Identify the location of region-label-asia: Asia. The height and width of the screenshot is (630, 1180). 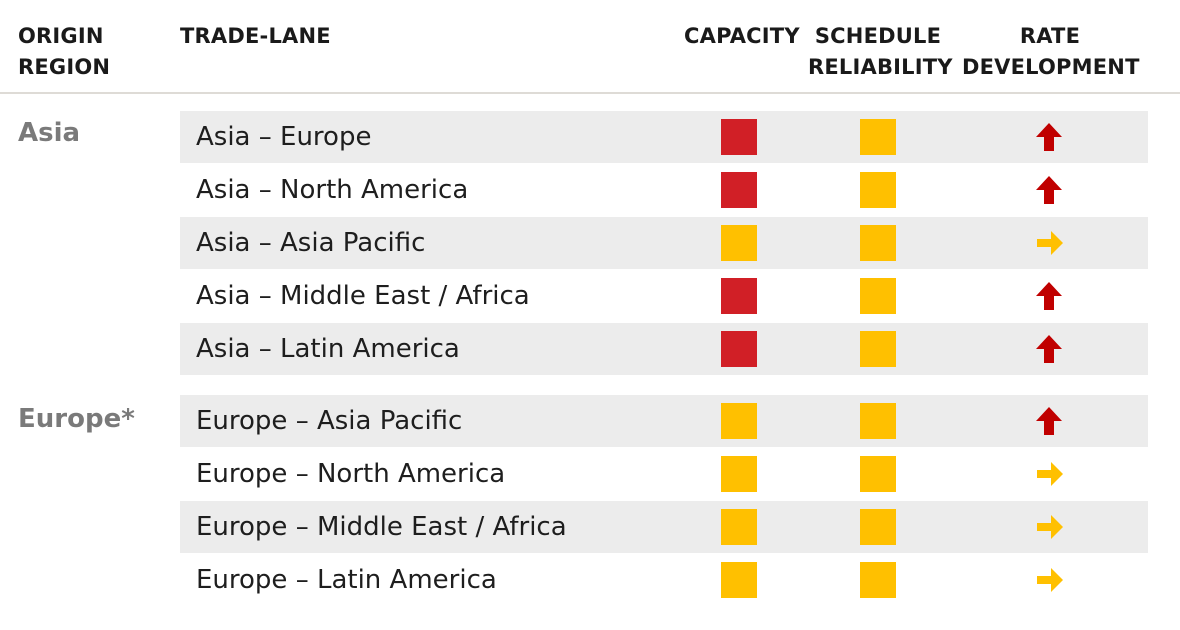
(49, 133).